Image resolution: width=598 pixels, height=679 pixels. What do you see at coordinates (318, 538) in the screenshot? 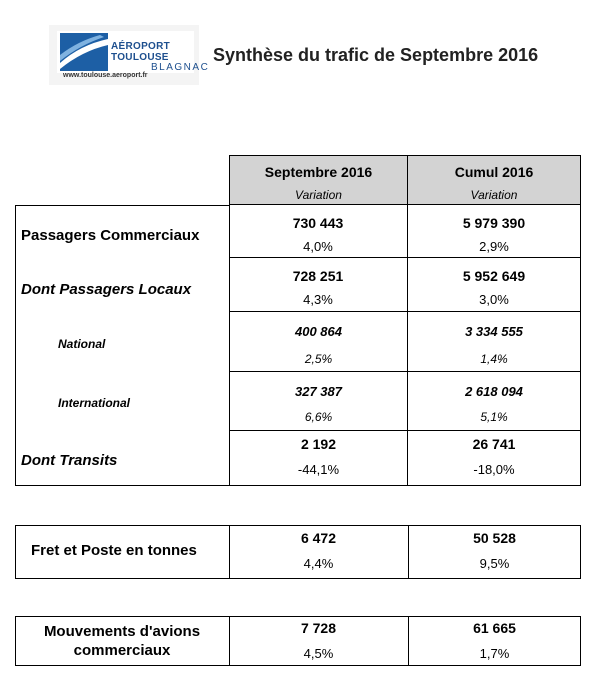
I see `cell-value: 6 472` at bounding box center [318, 538].